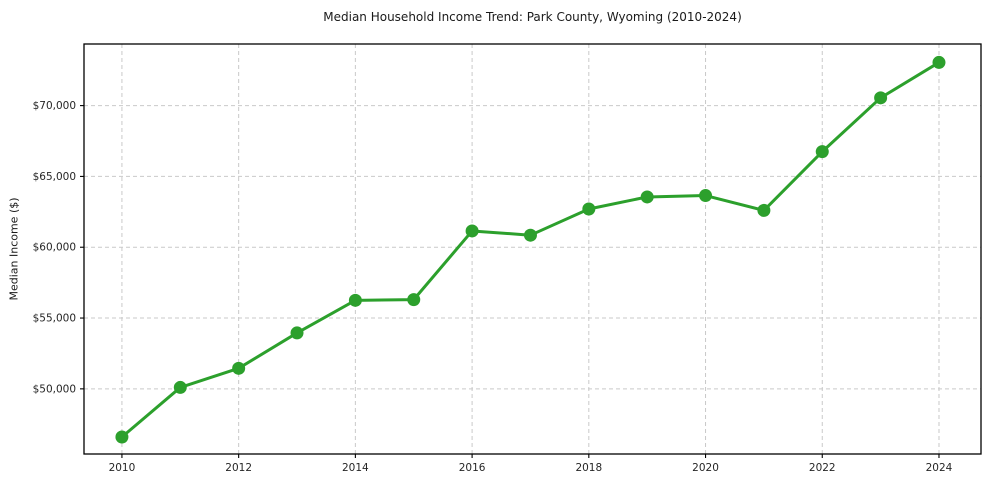  What do you see at coordinates (297, 333) in the screenshot?
I see `data-point-2013` at bounding box center [297, 333].